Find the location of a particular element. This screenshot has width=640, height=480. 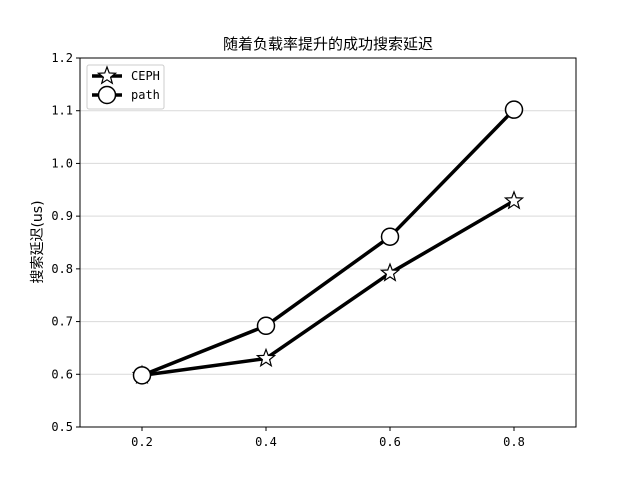

y-tick-label-3: 0.8 is located at coordinates (62, 269).